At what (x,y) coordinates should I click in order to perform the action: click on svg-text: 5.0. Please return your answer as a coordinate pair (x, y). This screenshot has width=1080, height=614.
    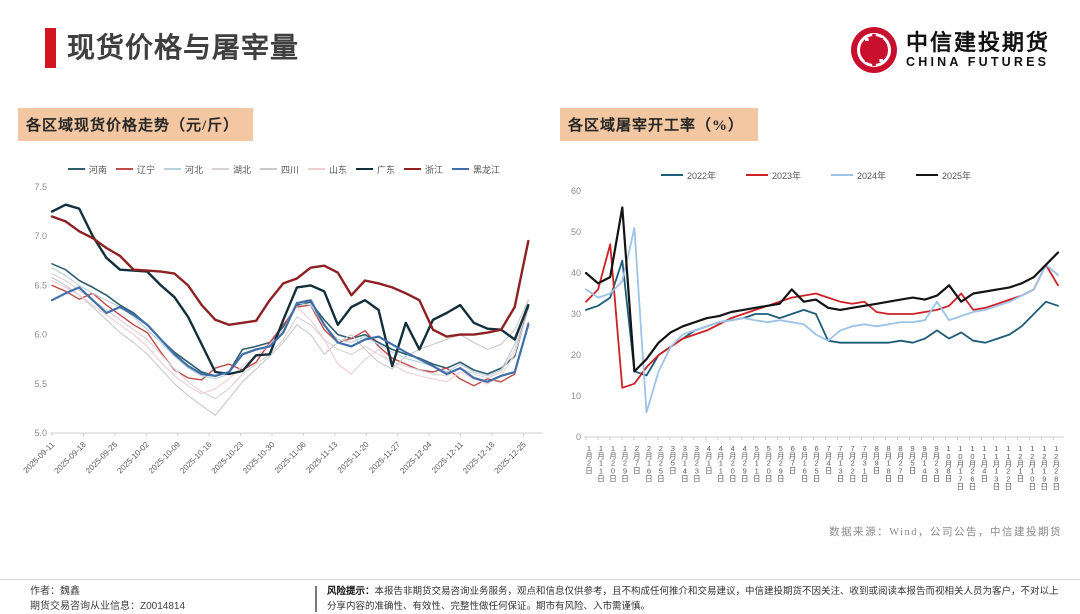
    Looking at the image, I should click on (40, 433).